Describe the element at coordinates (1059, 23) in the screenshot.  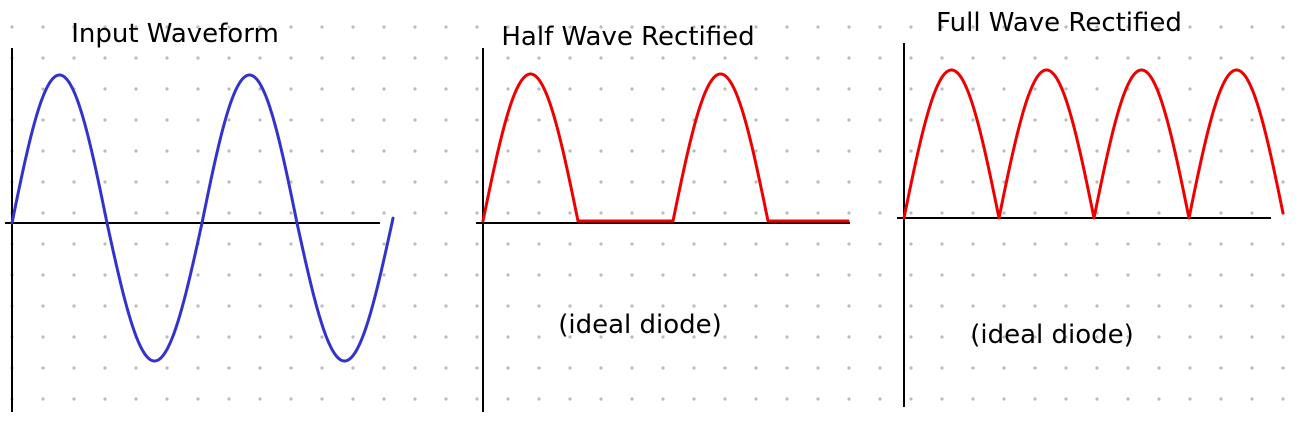
I see `panel-title-full-wave: Full Wave Rectified` at that location.